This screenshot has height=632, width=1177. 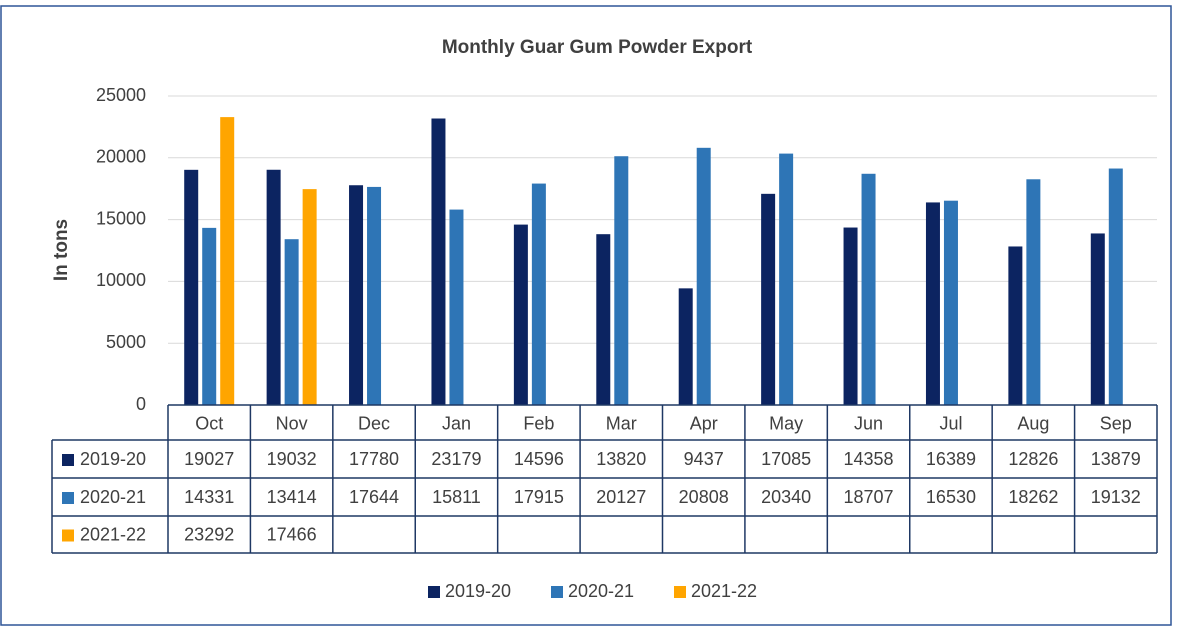 What do you see at coordinates (1033, 423) in the screenshot?
I see `x-tick-label: Aug` at bounding box center [1033, 423].